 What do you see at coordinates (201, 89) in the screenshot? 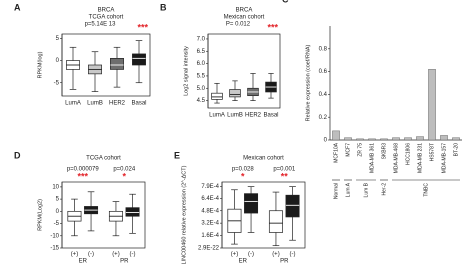
I see `y-tick-label: 5.0` at bounding box center [201, 89].